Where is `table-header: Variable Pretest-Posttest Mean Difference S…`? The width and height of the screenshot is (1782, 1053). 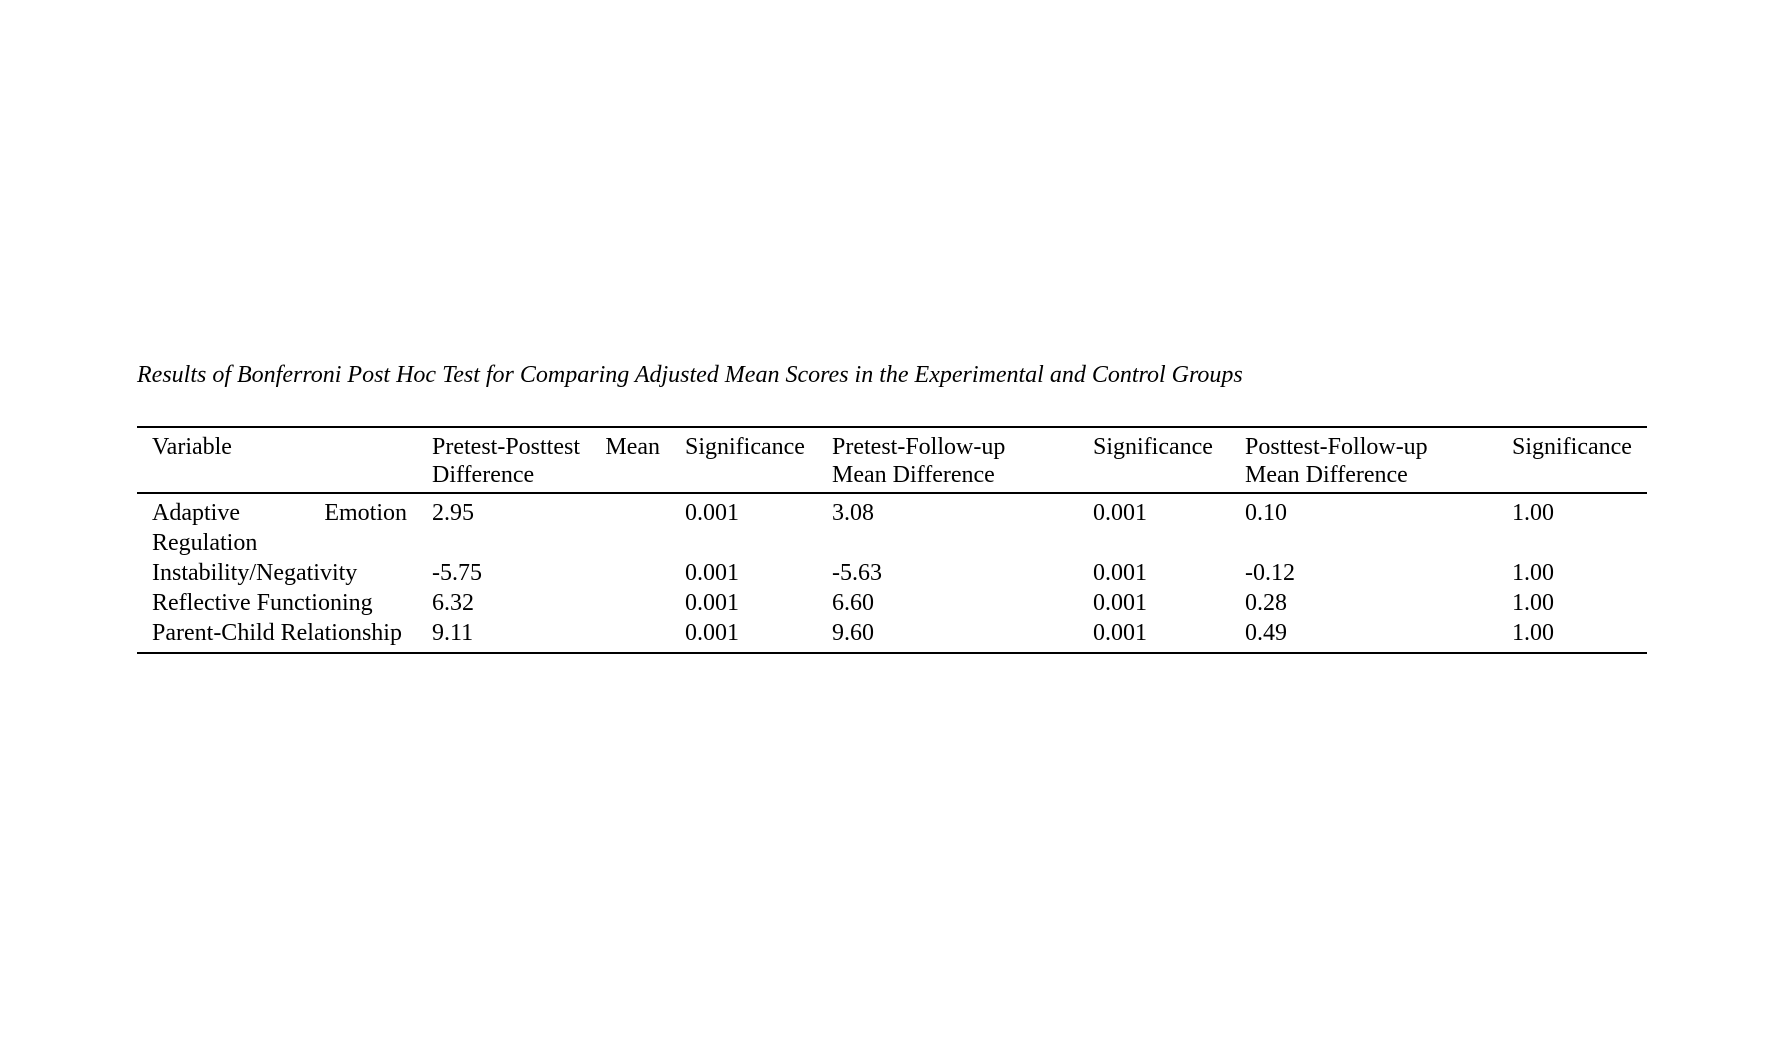 table-header: Variable Pretest-Posttest Mean Difference S… is located at coordinates (892, 460).